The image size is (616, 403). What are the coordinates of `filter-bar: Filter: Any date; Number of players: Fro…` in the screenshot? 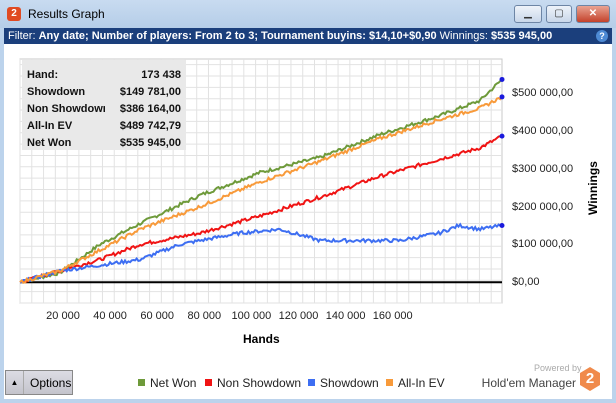 It's located at (308, 36).